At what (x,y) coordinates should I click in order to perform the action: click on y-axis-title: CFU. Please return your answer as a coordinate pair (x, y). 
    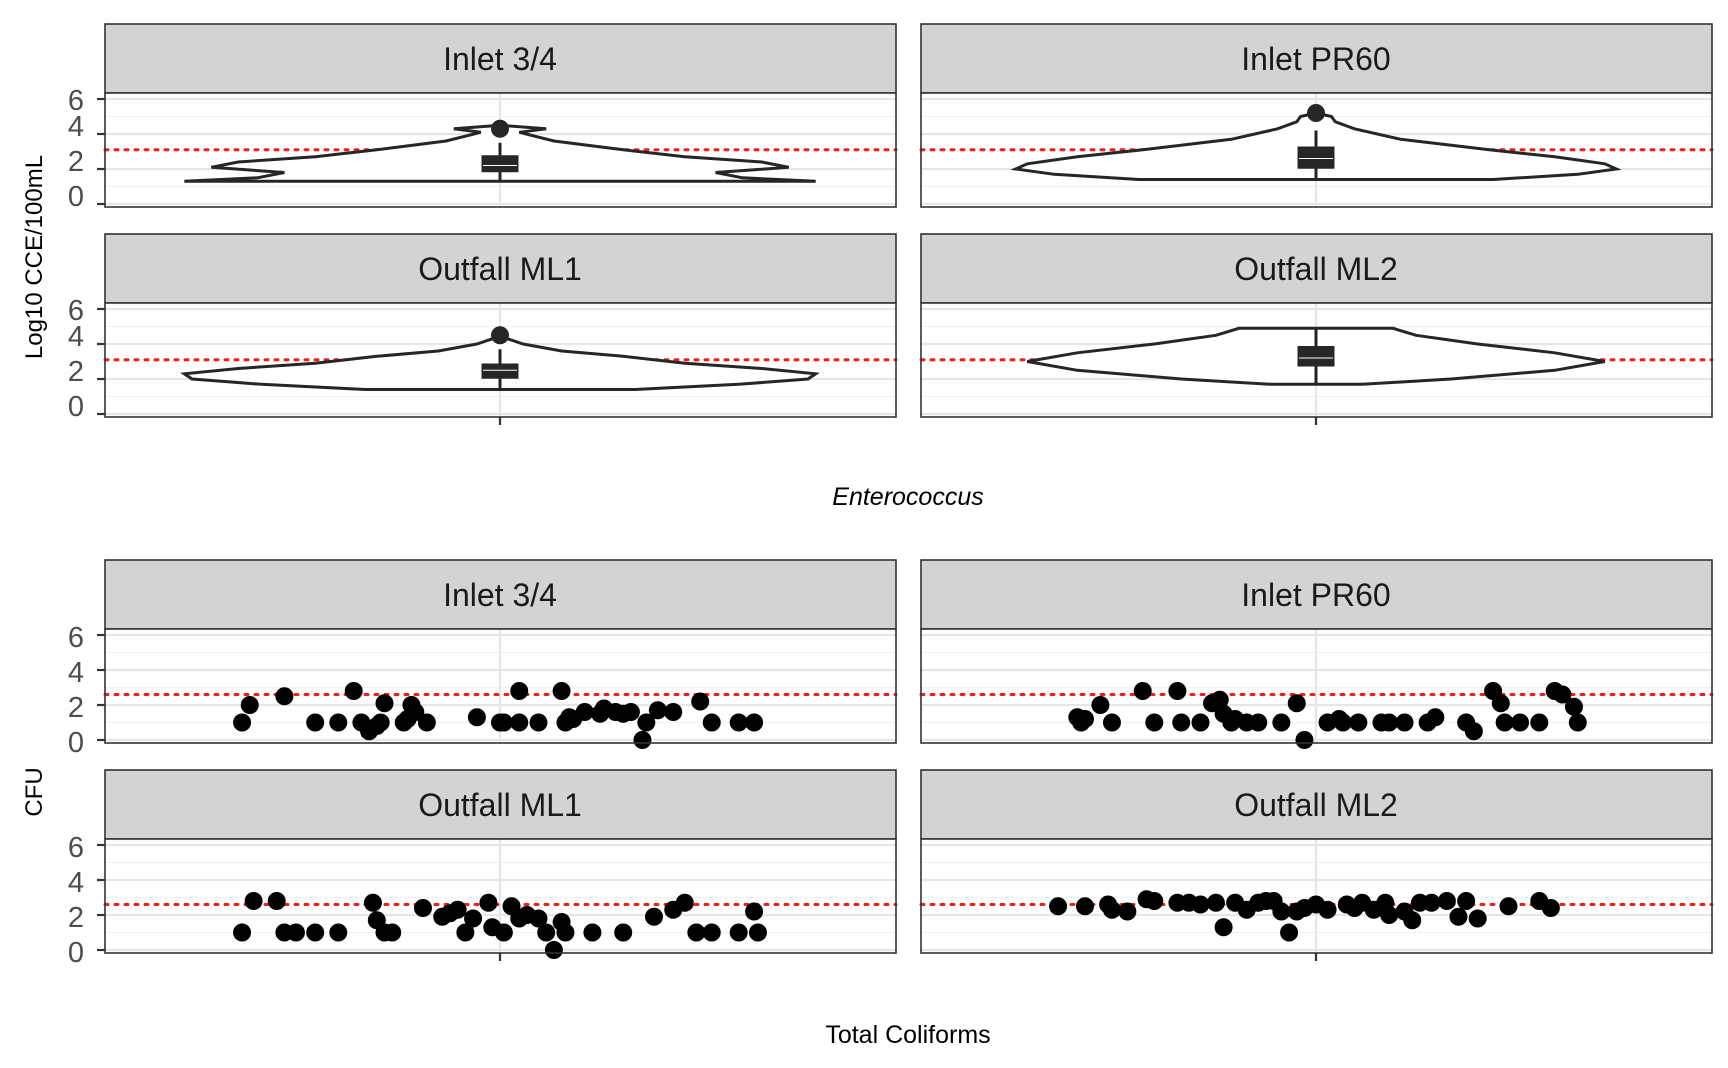
    Looking at the image, I should click on (34, 791).